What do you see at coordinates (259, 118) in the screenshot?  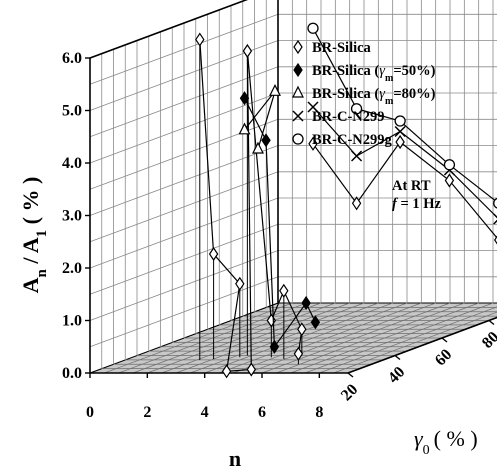 I see `series-br-silica-m-80-` at bounding box center [259, 118].